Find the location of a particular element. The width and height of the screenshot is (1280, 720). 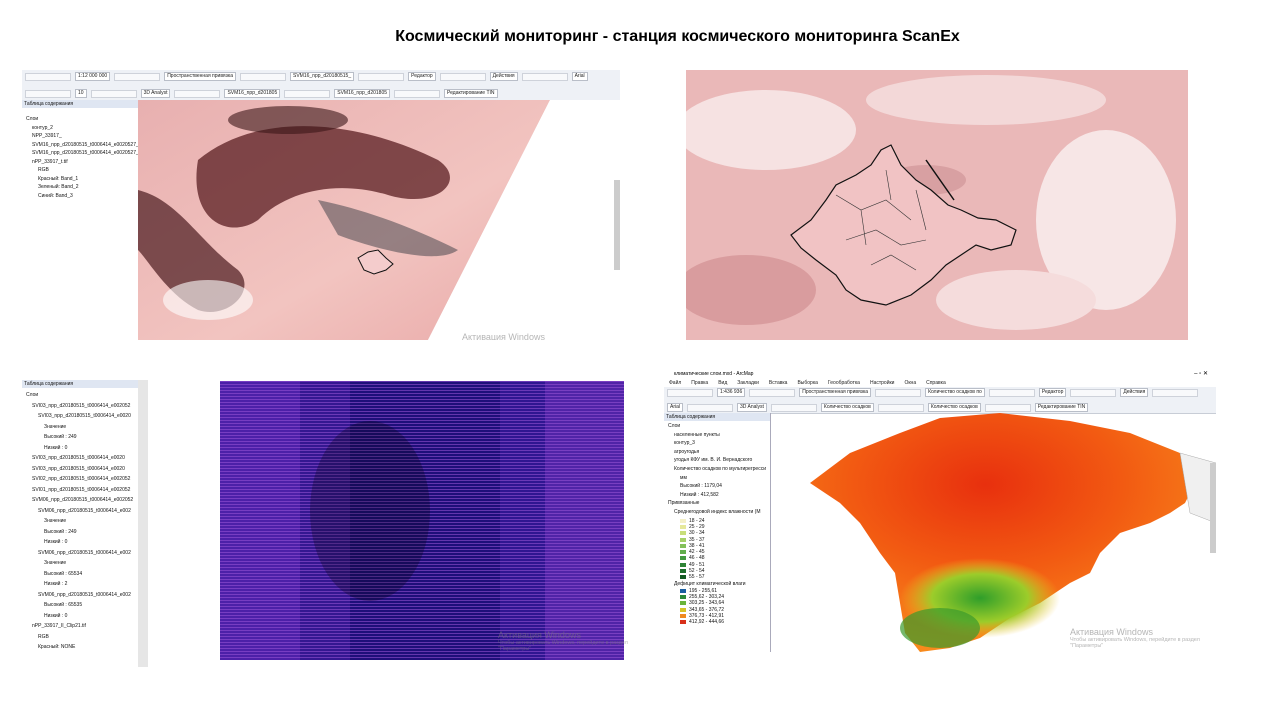

toc-item: Красный: Band_1 is located at coordinates (58, 178).